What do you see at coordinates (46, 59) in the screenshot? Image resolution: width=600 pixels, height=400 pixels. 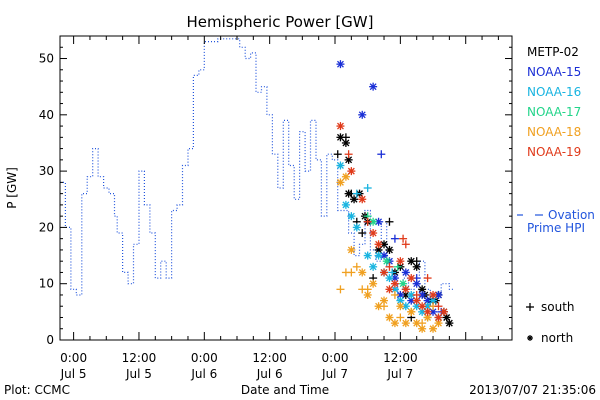 I see `y-tick-label: 50` at bounding box center [46, 59].